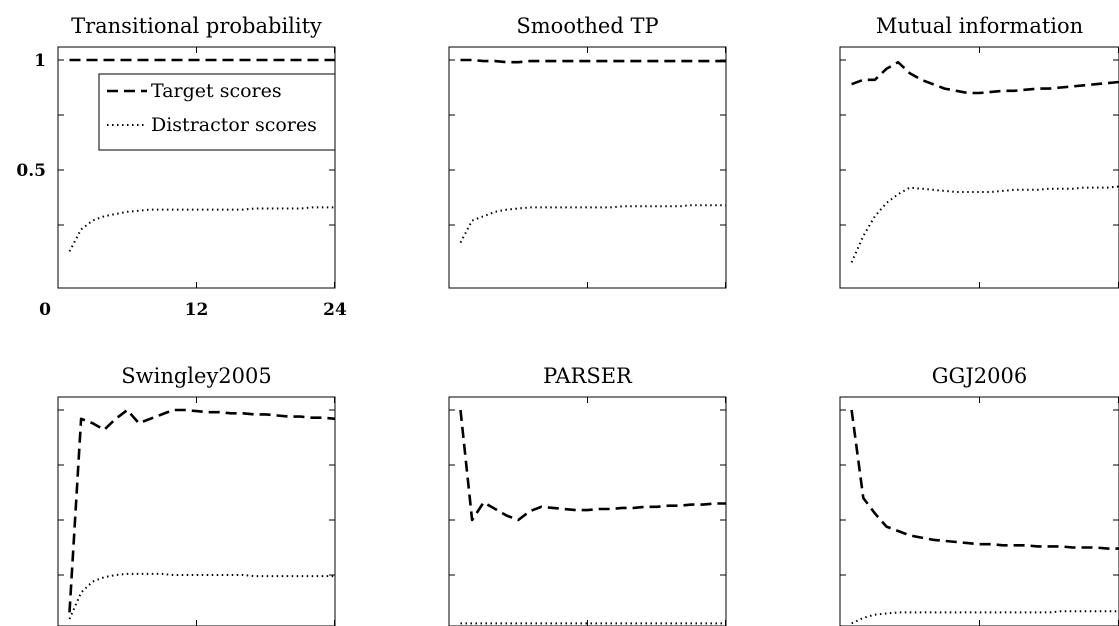 The image size is (1119, 626). Describe the element at coordinates (979, 26) in the screenshot. I see `panel-title: Mutual information` at that location.